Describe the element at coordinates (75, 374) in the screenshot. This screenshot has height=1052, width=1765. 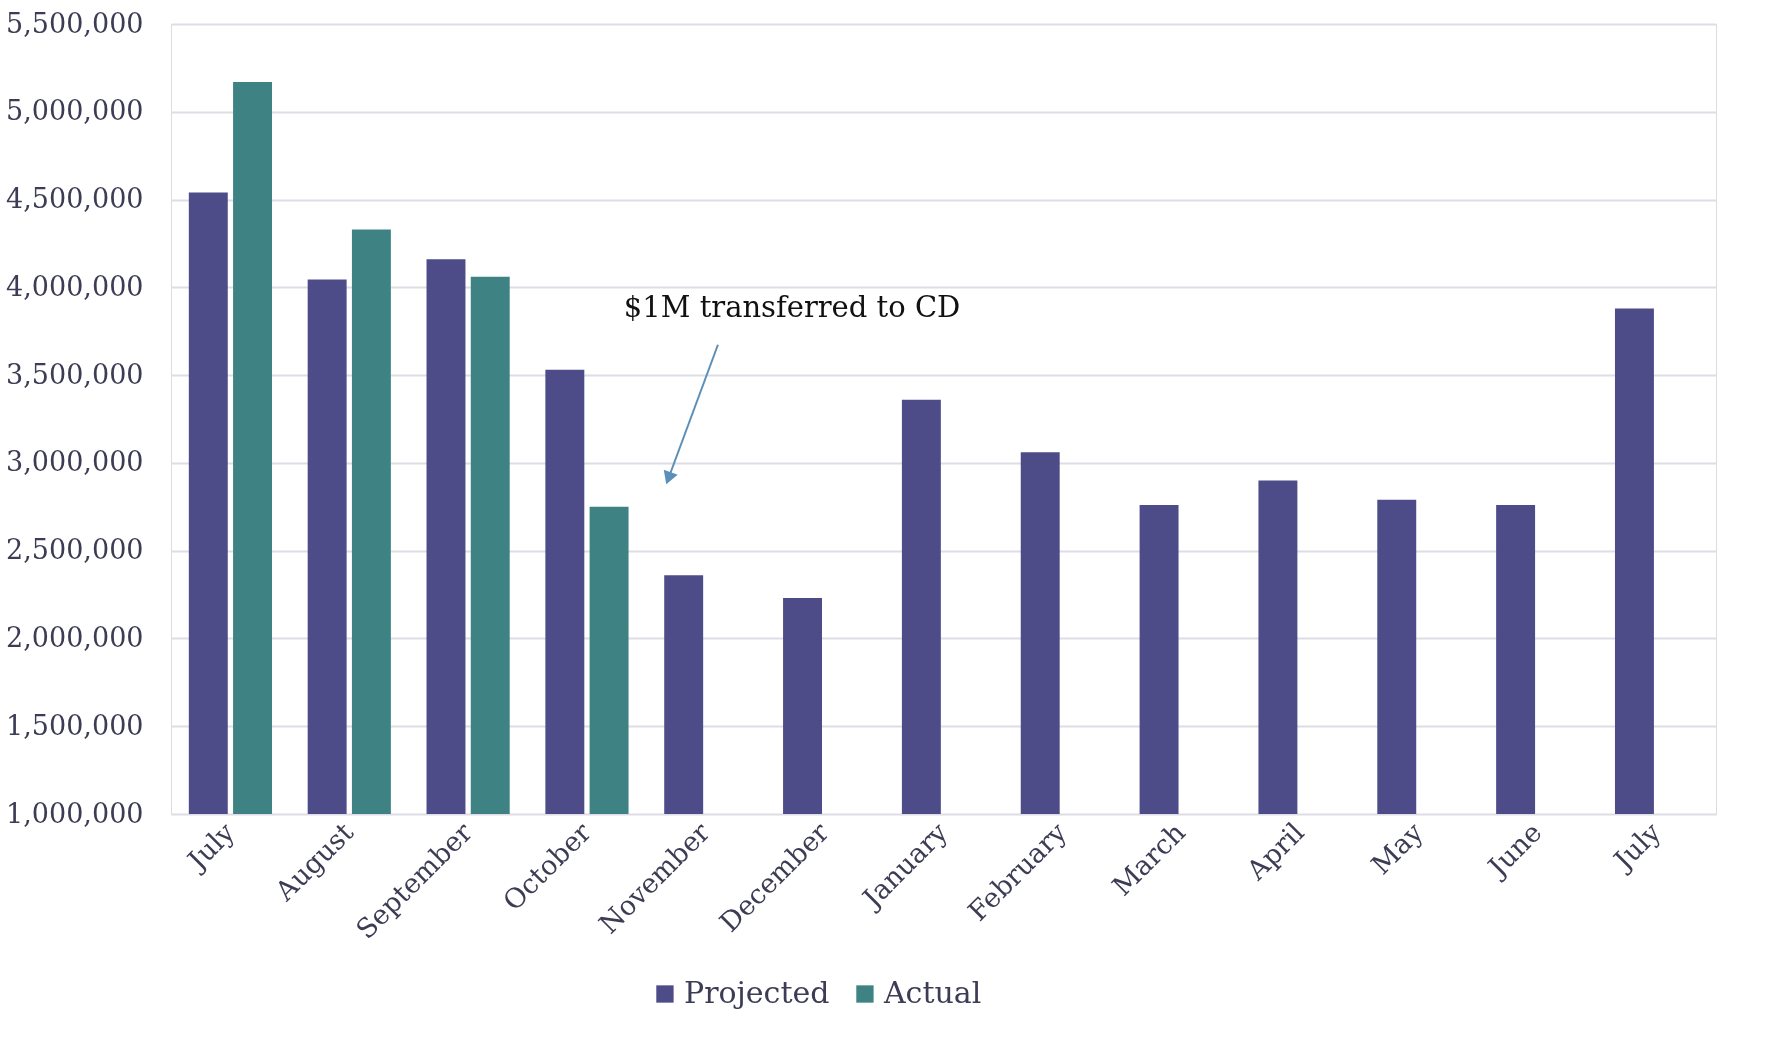
I see `y-tick-label: 3,500,000` at that location.